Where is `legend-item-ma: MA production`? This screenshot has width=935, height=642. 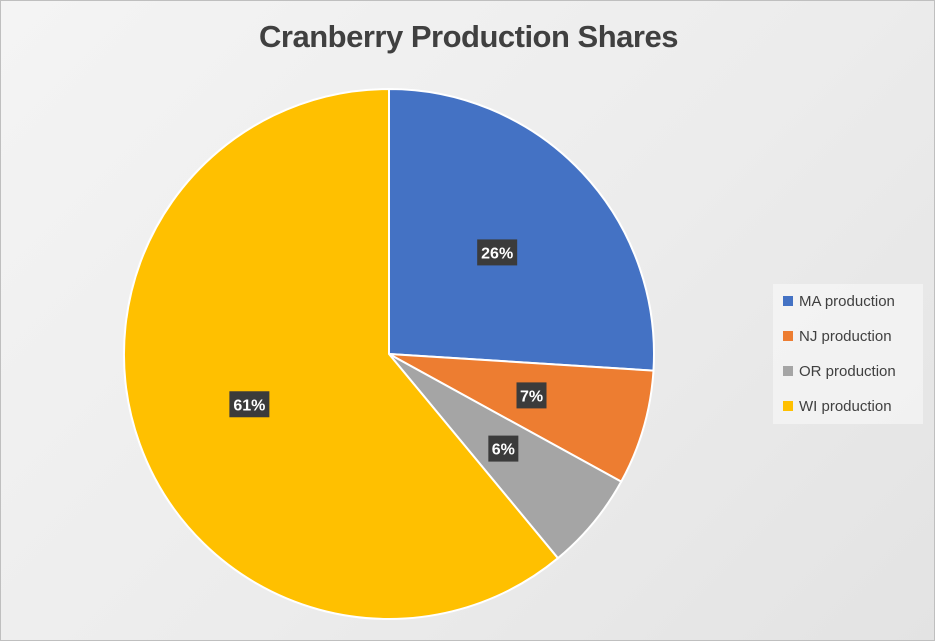
legend-item-ma: MA production is located at coordinates (839, 301).